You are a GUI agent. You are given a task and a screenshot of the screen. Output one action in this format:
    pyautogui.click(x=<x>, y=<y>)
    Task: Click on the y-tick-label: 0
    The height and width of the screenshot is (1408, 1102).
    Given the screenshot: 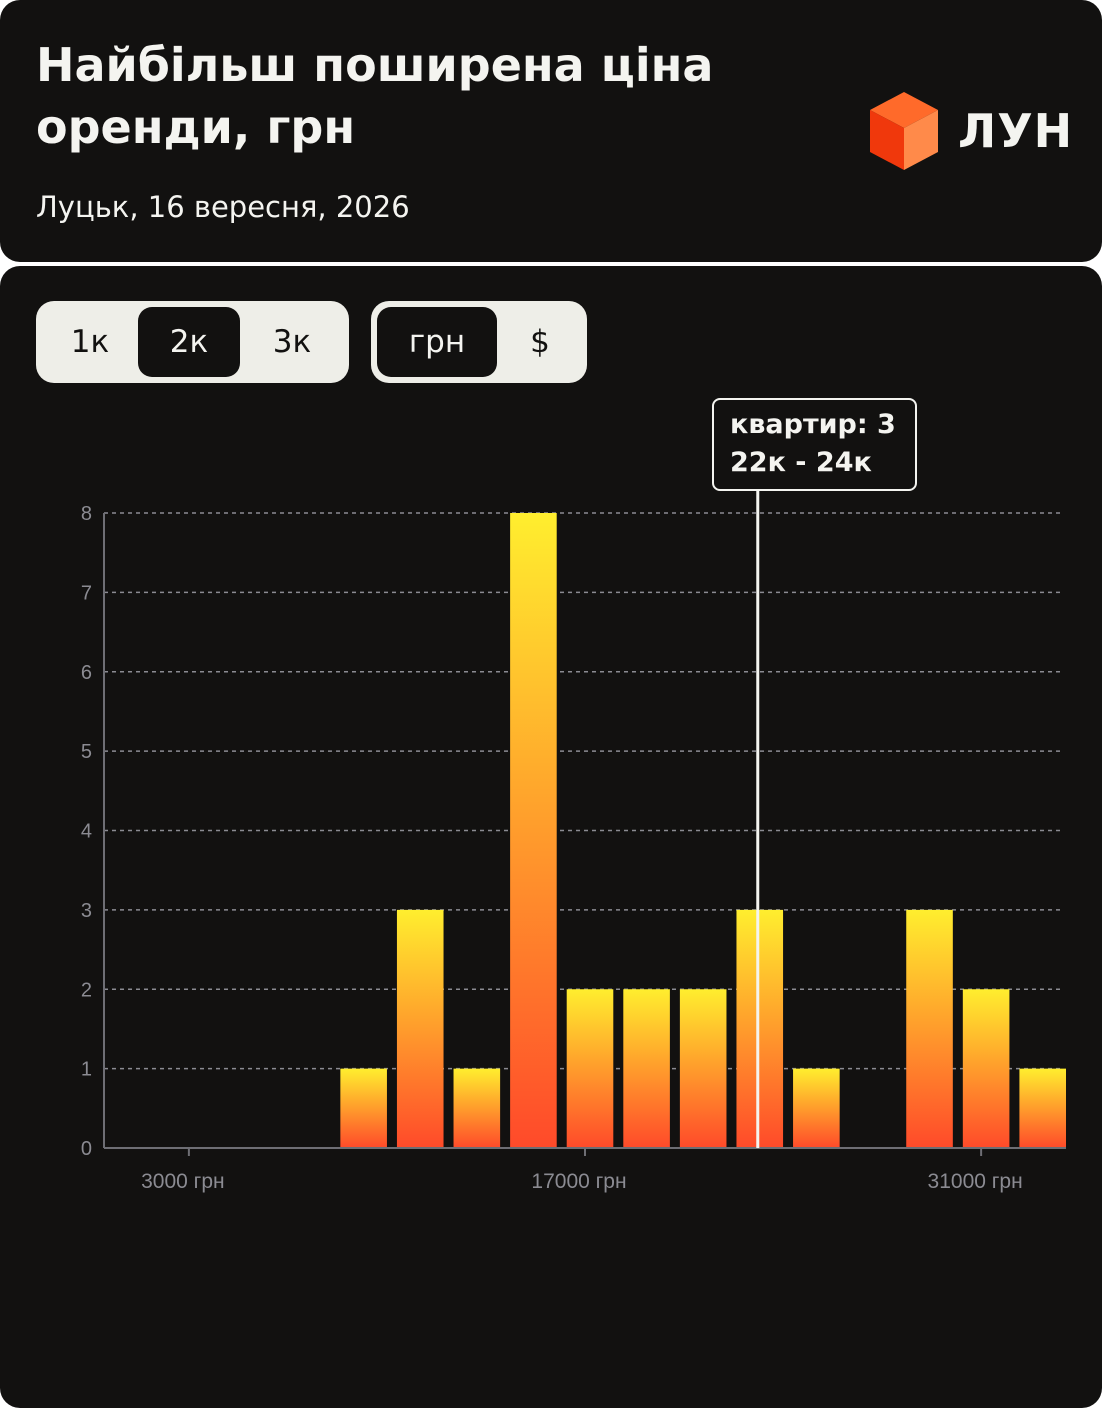 What is the action you would take?
    pyautogui.click(x=86, y=1149)
    